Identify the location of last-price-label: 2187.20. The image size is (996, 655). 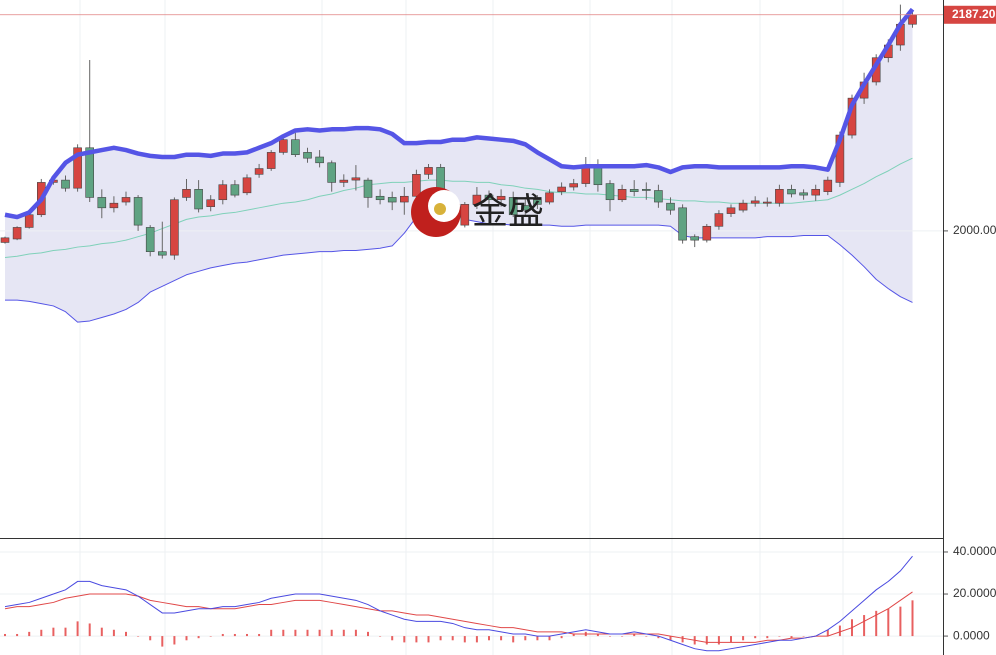
(974, 14).